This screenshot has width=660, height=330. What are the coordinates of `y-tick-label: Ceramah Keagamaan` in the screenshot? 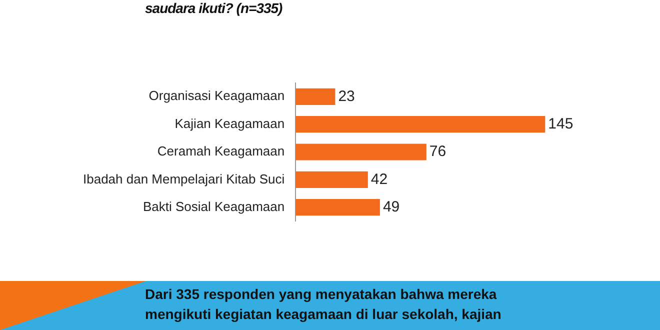 It's located at (221, 151).